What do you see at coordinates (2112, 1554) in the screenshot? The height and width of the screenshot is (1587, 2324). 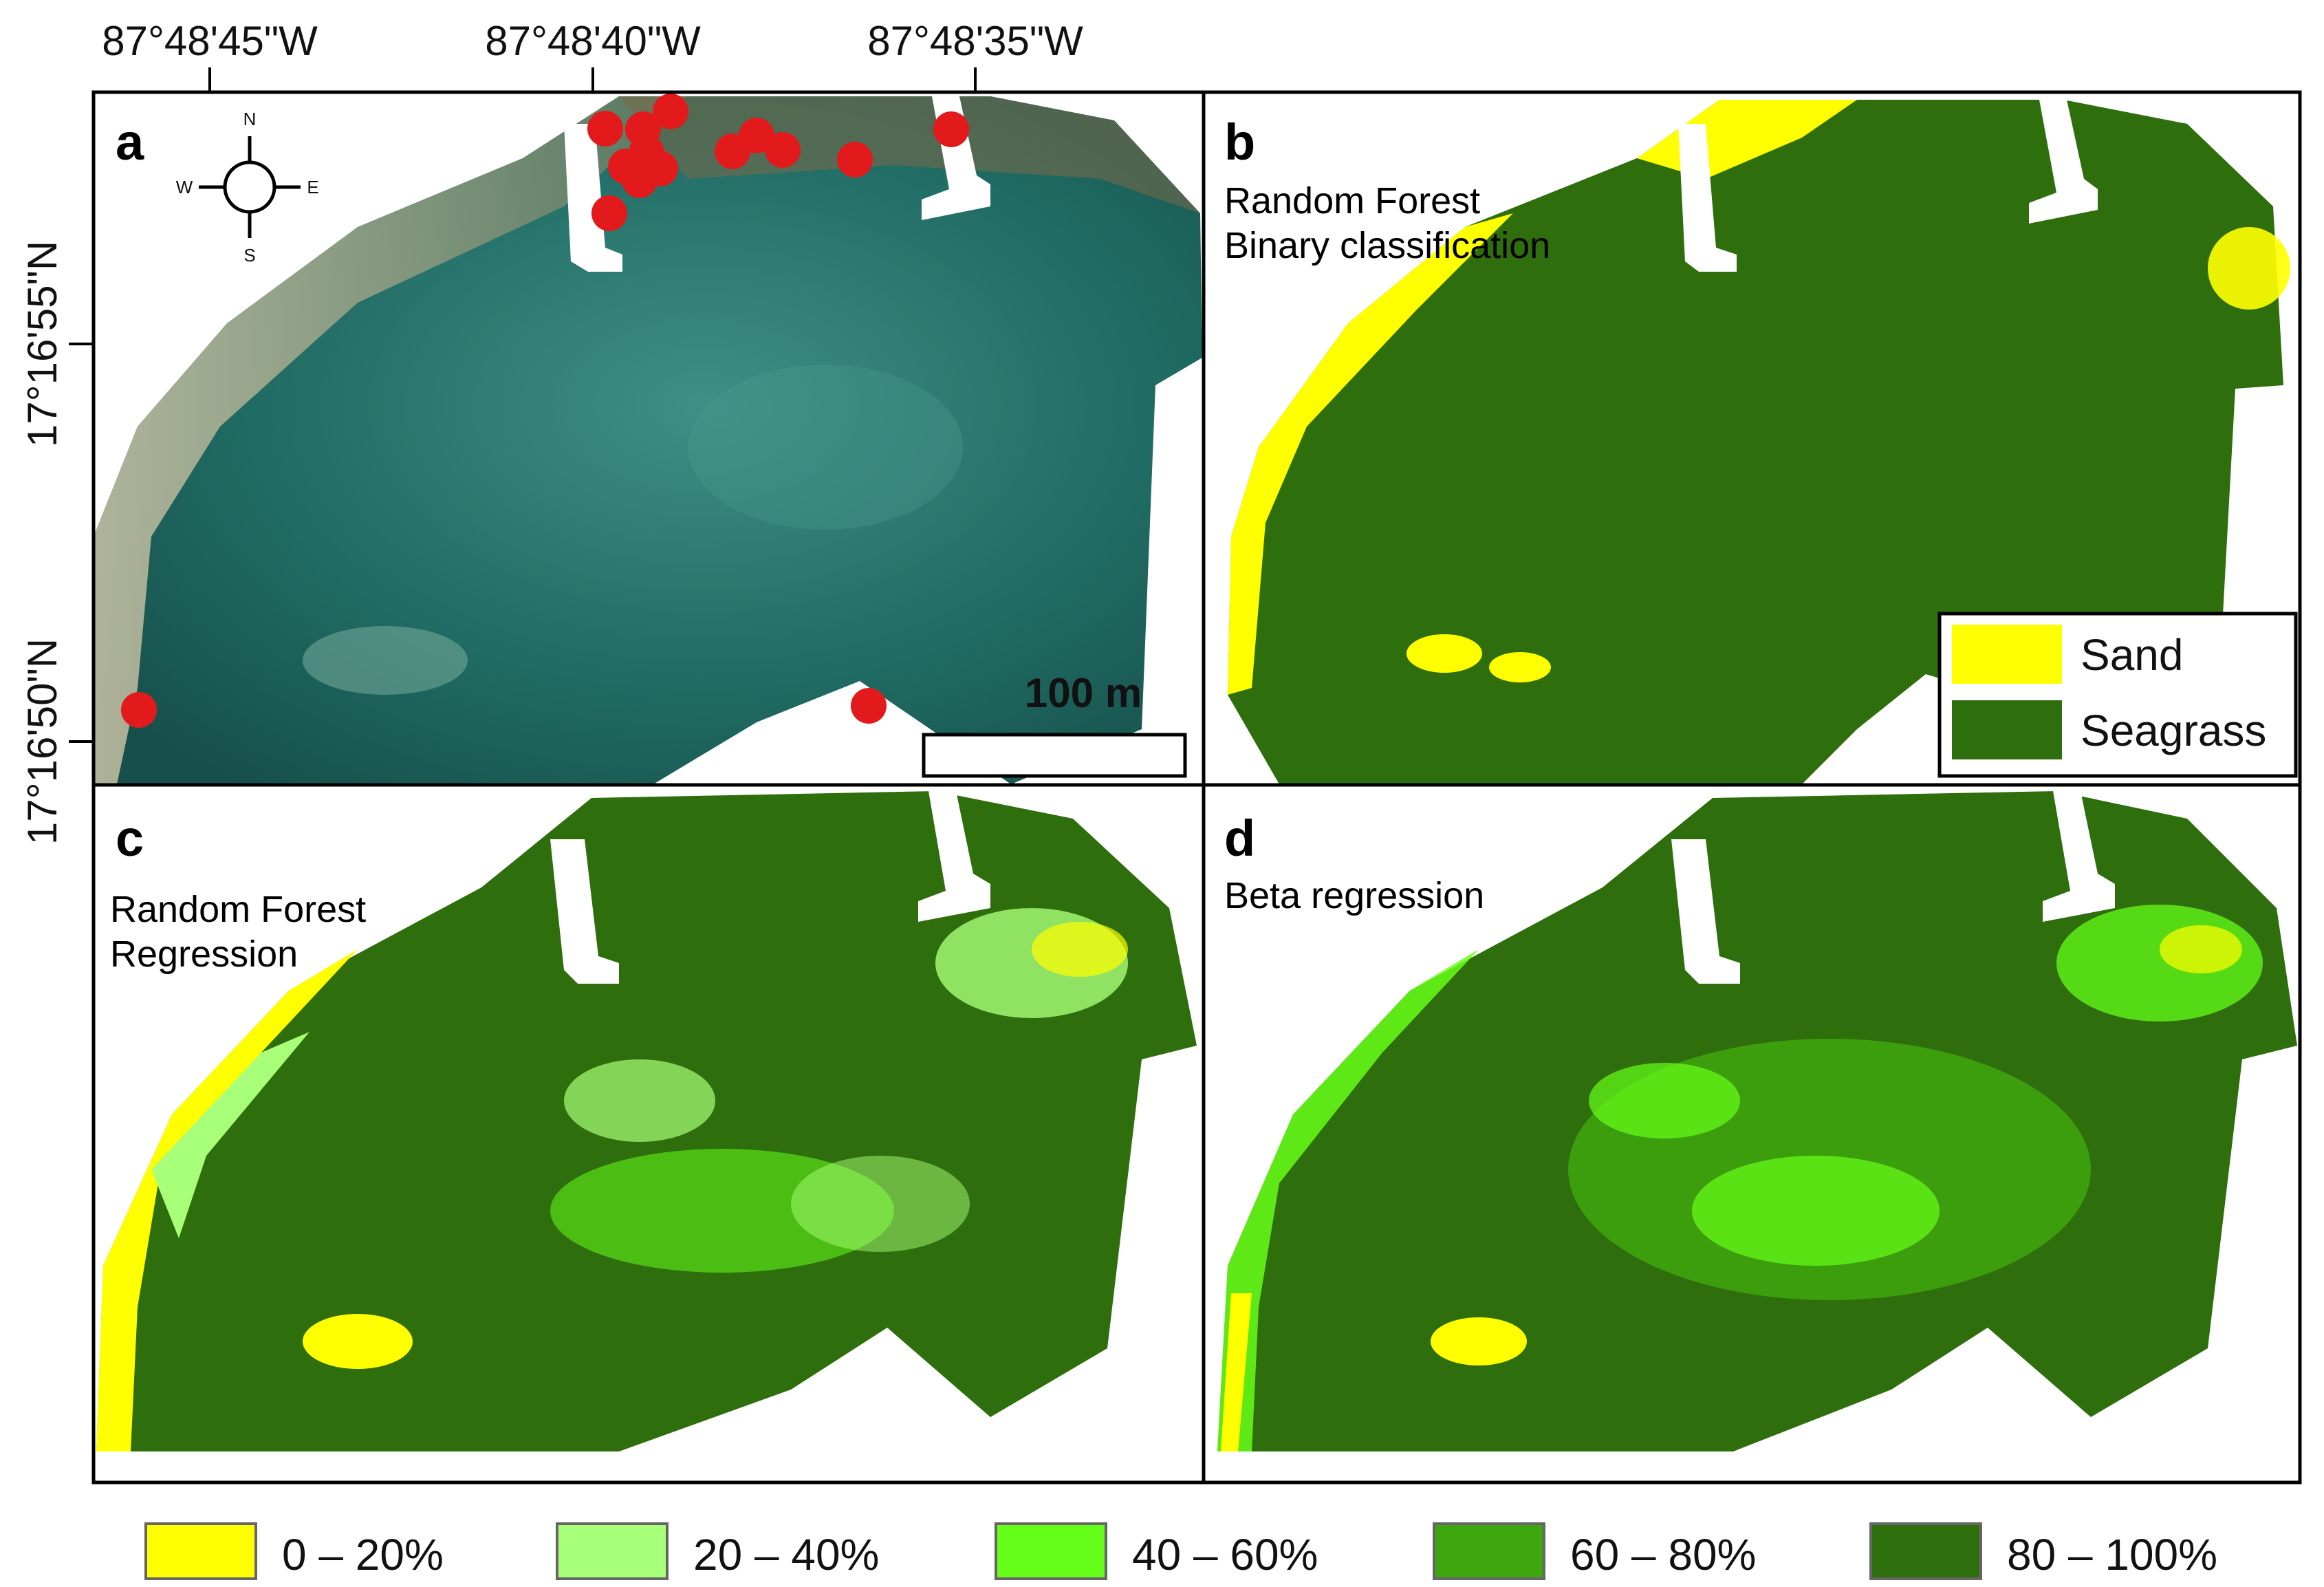 I see `legend-label-80-100: 80 – 100%` at bounding box center [2112, 1554].